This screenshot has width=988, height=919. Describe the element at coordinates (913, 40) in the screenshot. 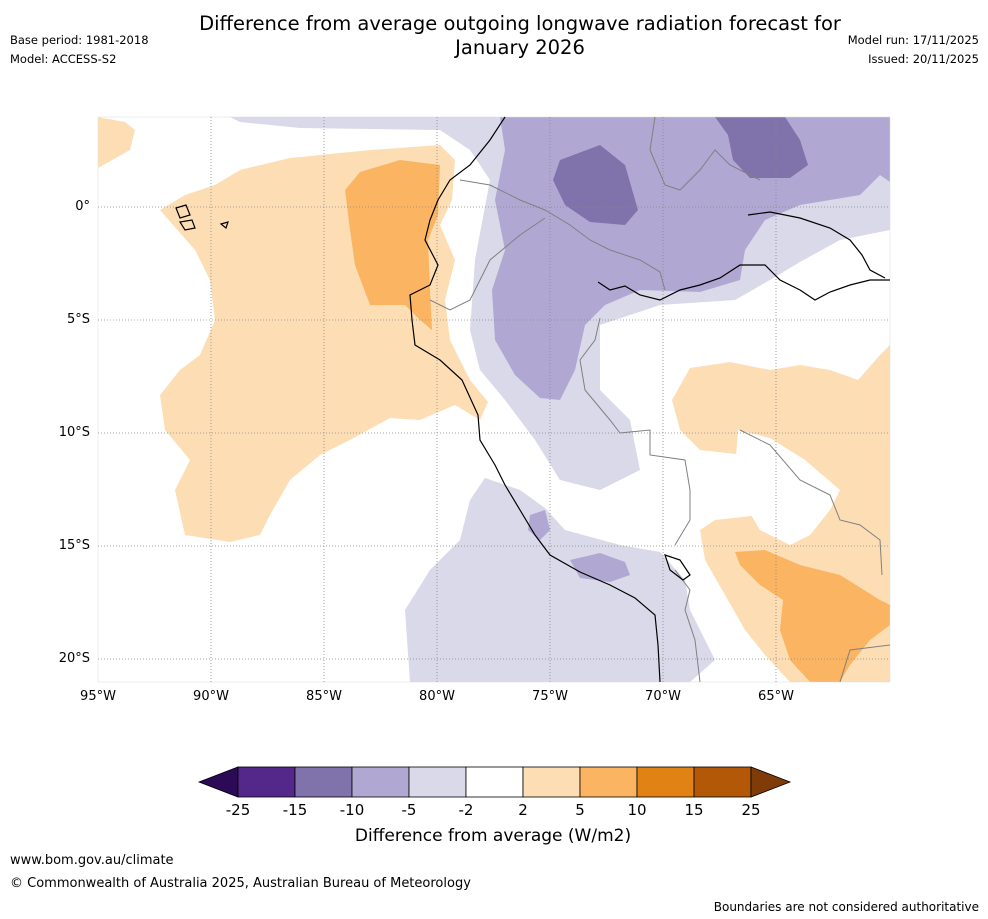

I see `model-run-label: Model run: 17/11/2025` at that location.